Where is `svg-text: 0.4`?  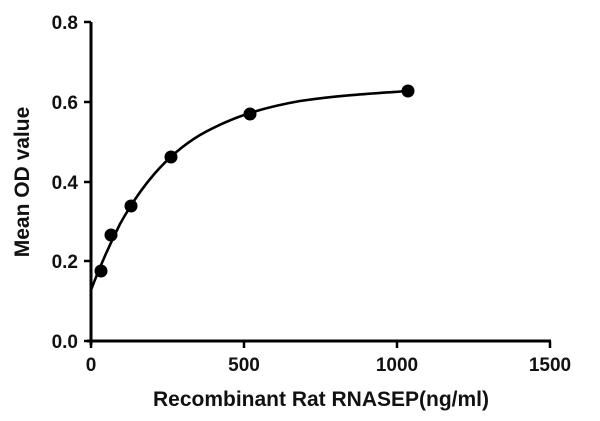
svg-text: 0.4 is located at coordinates (65, 183).